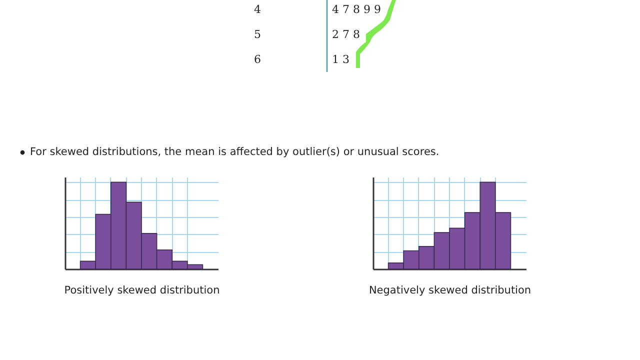 The height and width of the screenshot is (360, 640). I want to click on text: For skewed distributions, the mean is affected by outlier(s) or unusual scores., so click(235, 152).